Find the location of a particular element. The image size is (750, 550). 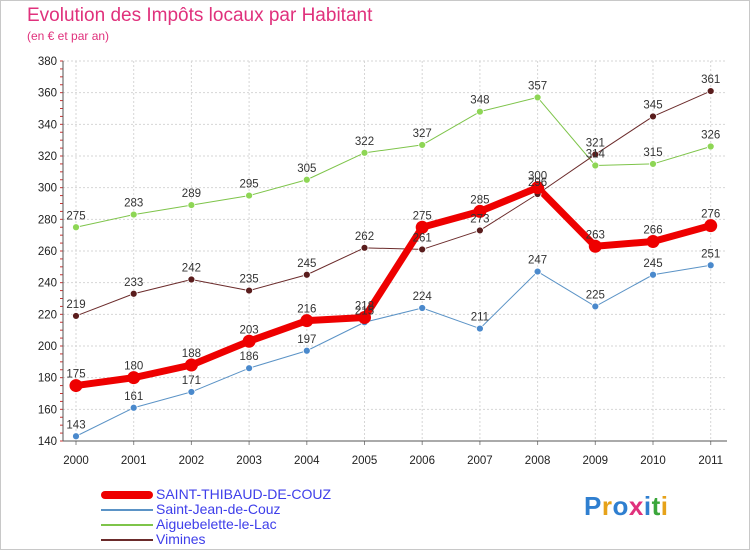

data-label: 235 is located at coordinates (249, 280).